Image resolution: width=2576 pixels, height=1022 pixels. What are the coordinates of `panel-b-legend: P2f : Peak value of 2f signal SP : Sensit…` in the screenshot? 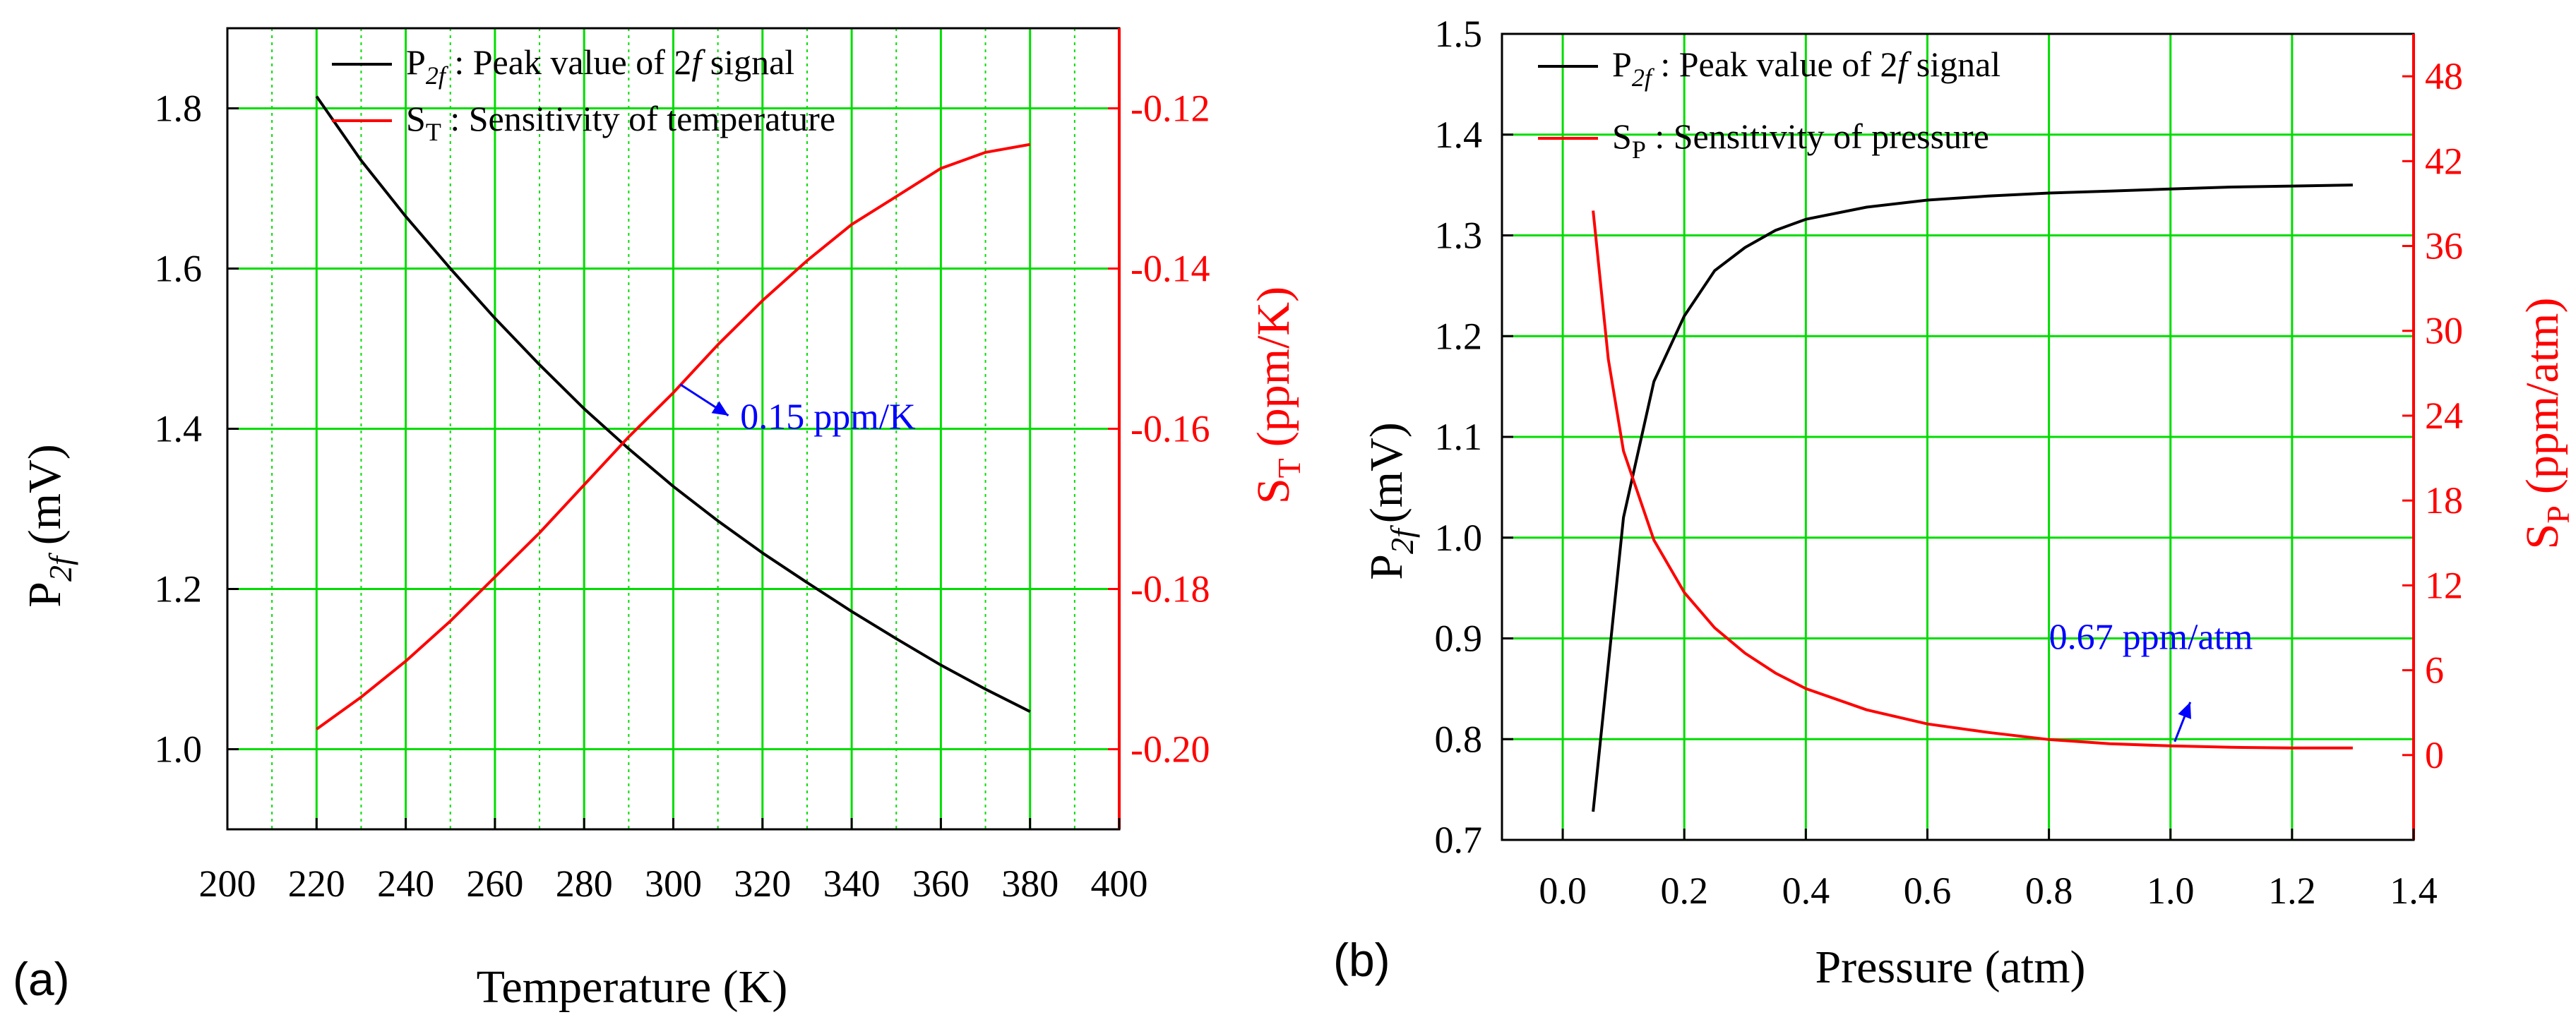 It's located at (1769, 104).